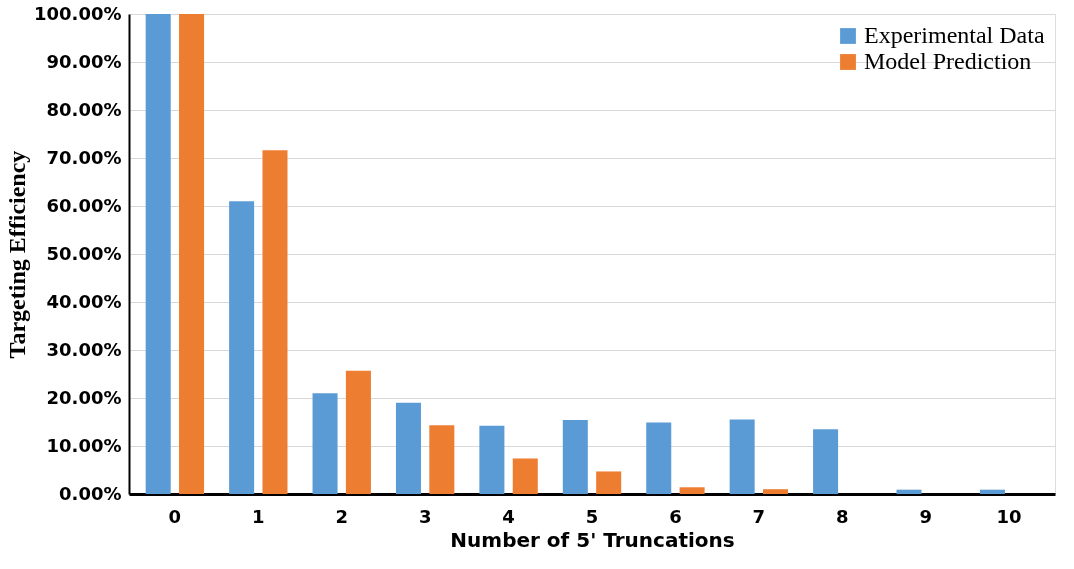 This screenshot has width=1074, height=569. I want to click on x-tick-label: 10, so click(1009, 516).